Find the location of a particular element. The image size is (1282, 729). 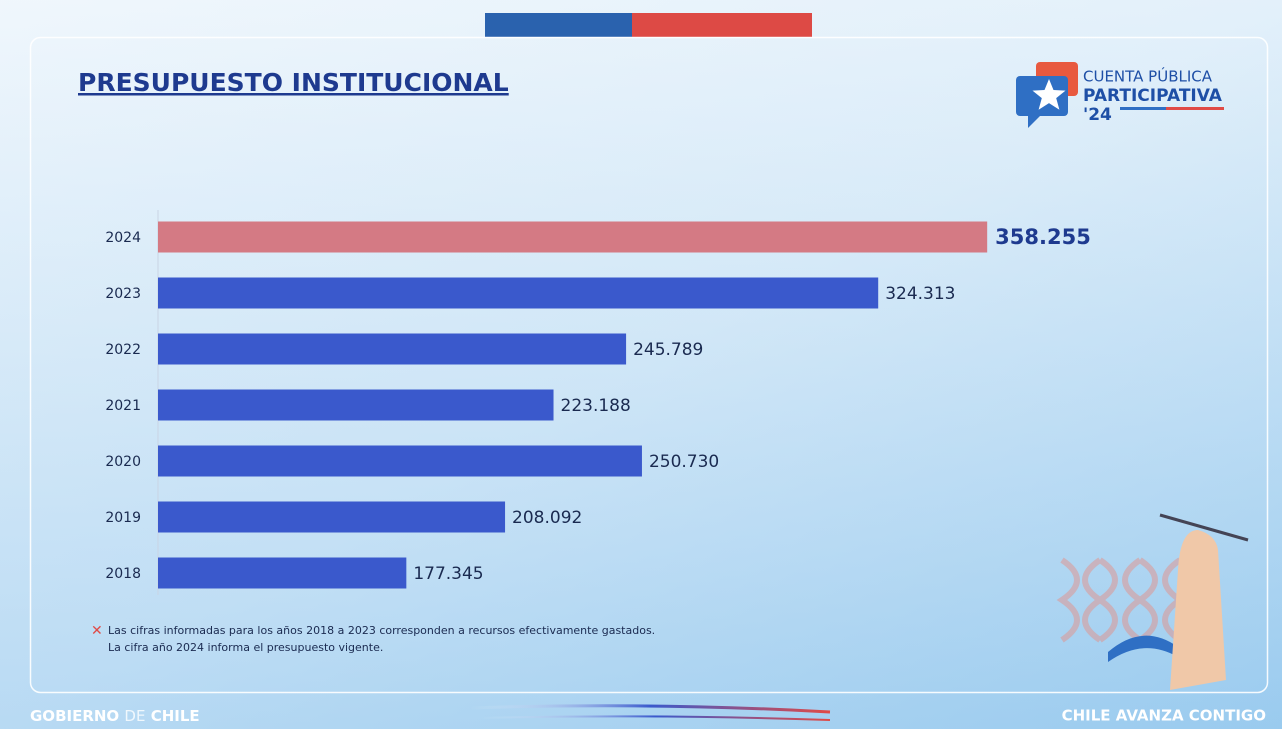

y-tick-label: 2023 is located at coordinates (123, 294).